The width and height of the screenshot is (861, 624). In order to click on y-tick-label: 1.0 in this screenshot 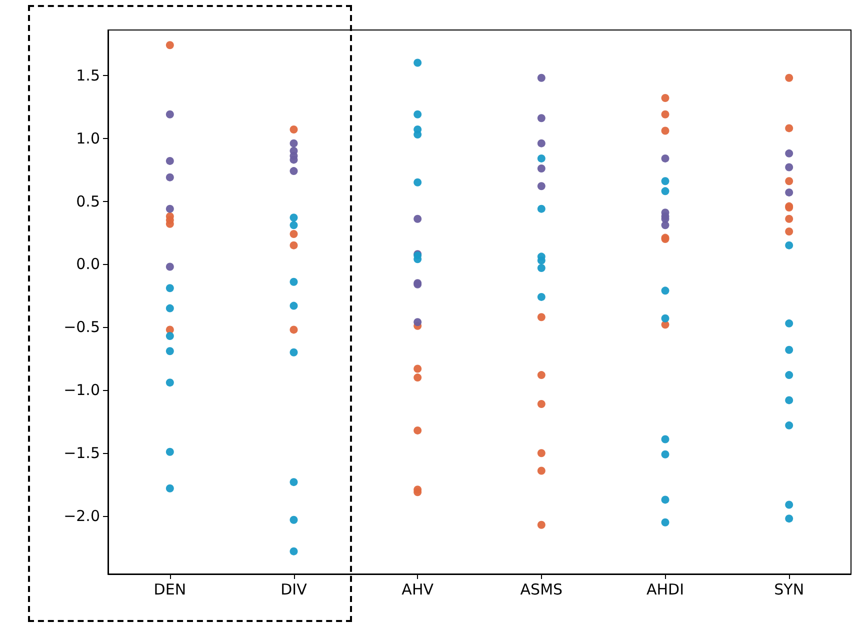, I will do `click(88, 138)`.